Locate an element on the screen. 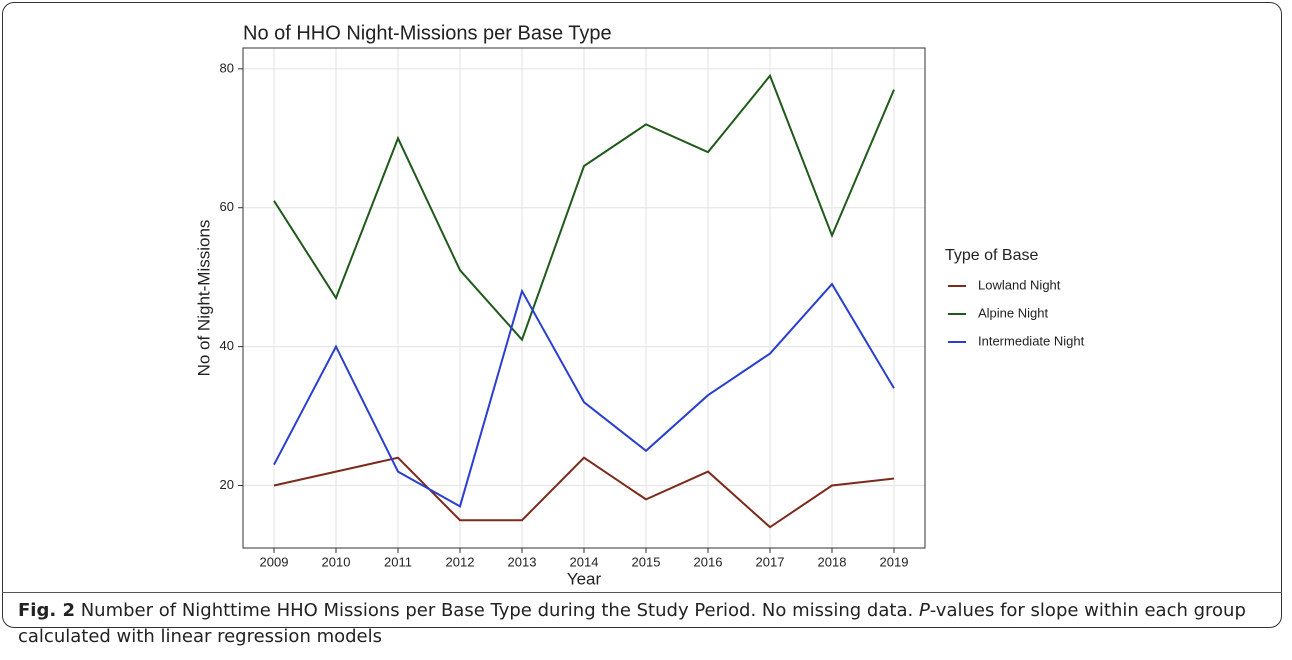  x-tick-label: 2014 is located at coordinates (584, 561).